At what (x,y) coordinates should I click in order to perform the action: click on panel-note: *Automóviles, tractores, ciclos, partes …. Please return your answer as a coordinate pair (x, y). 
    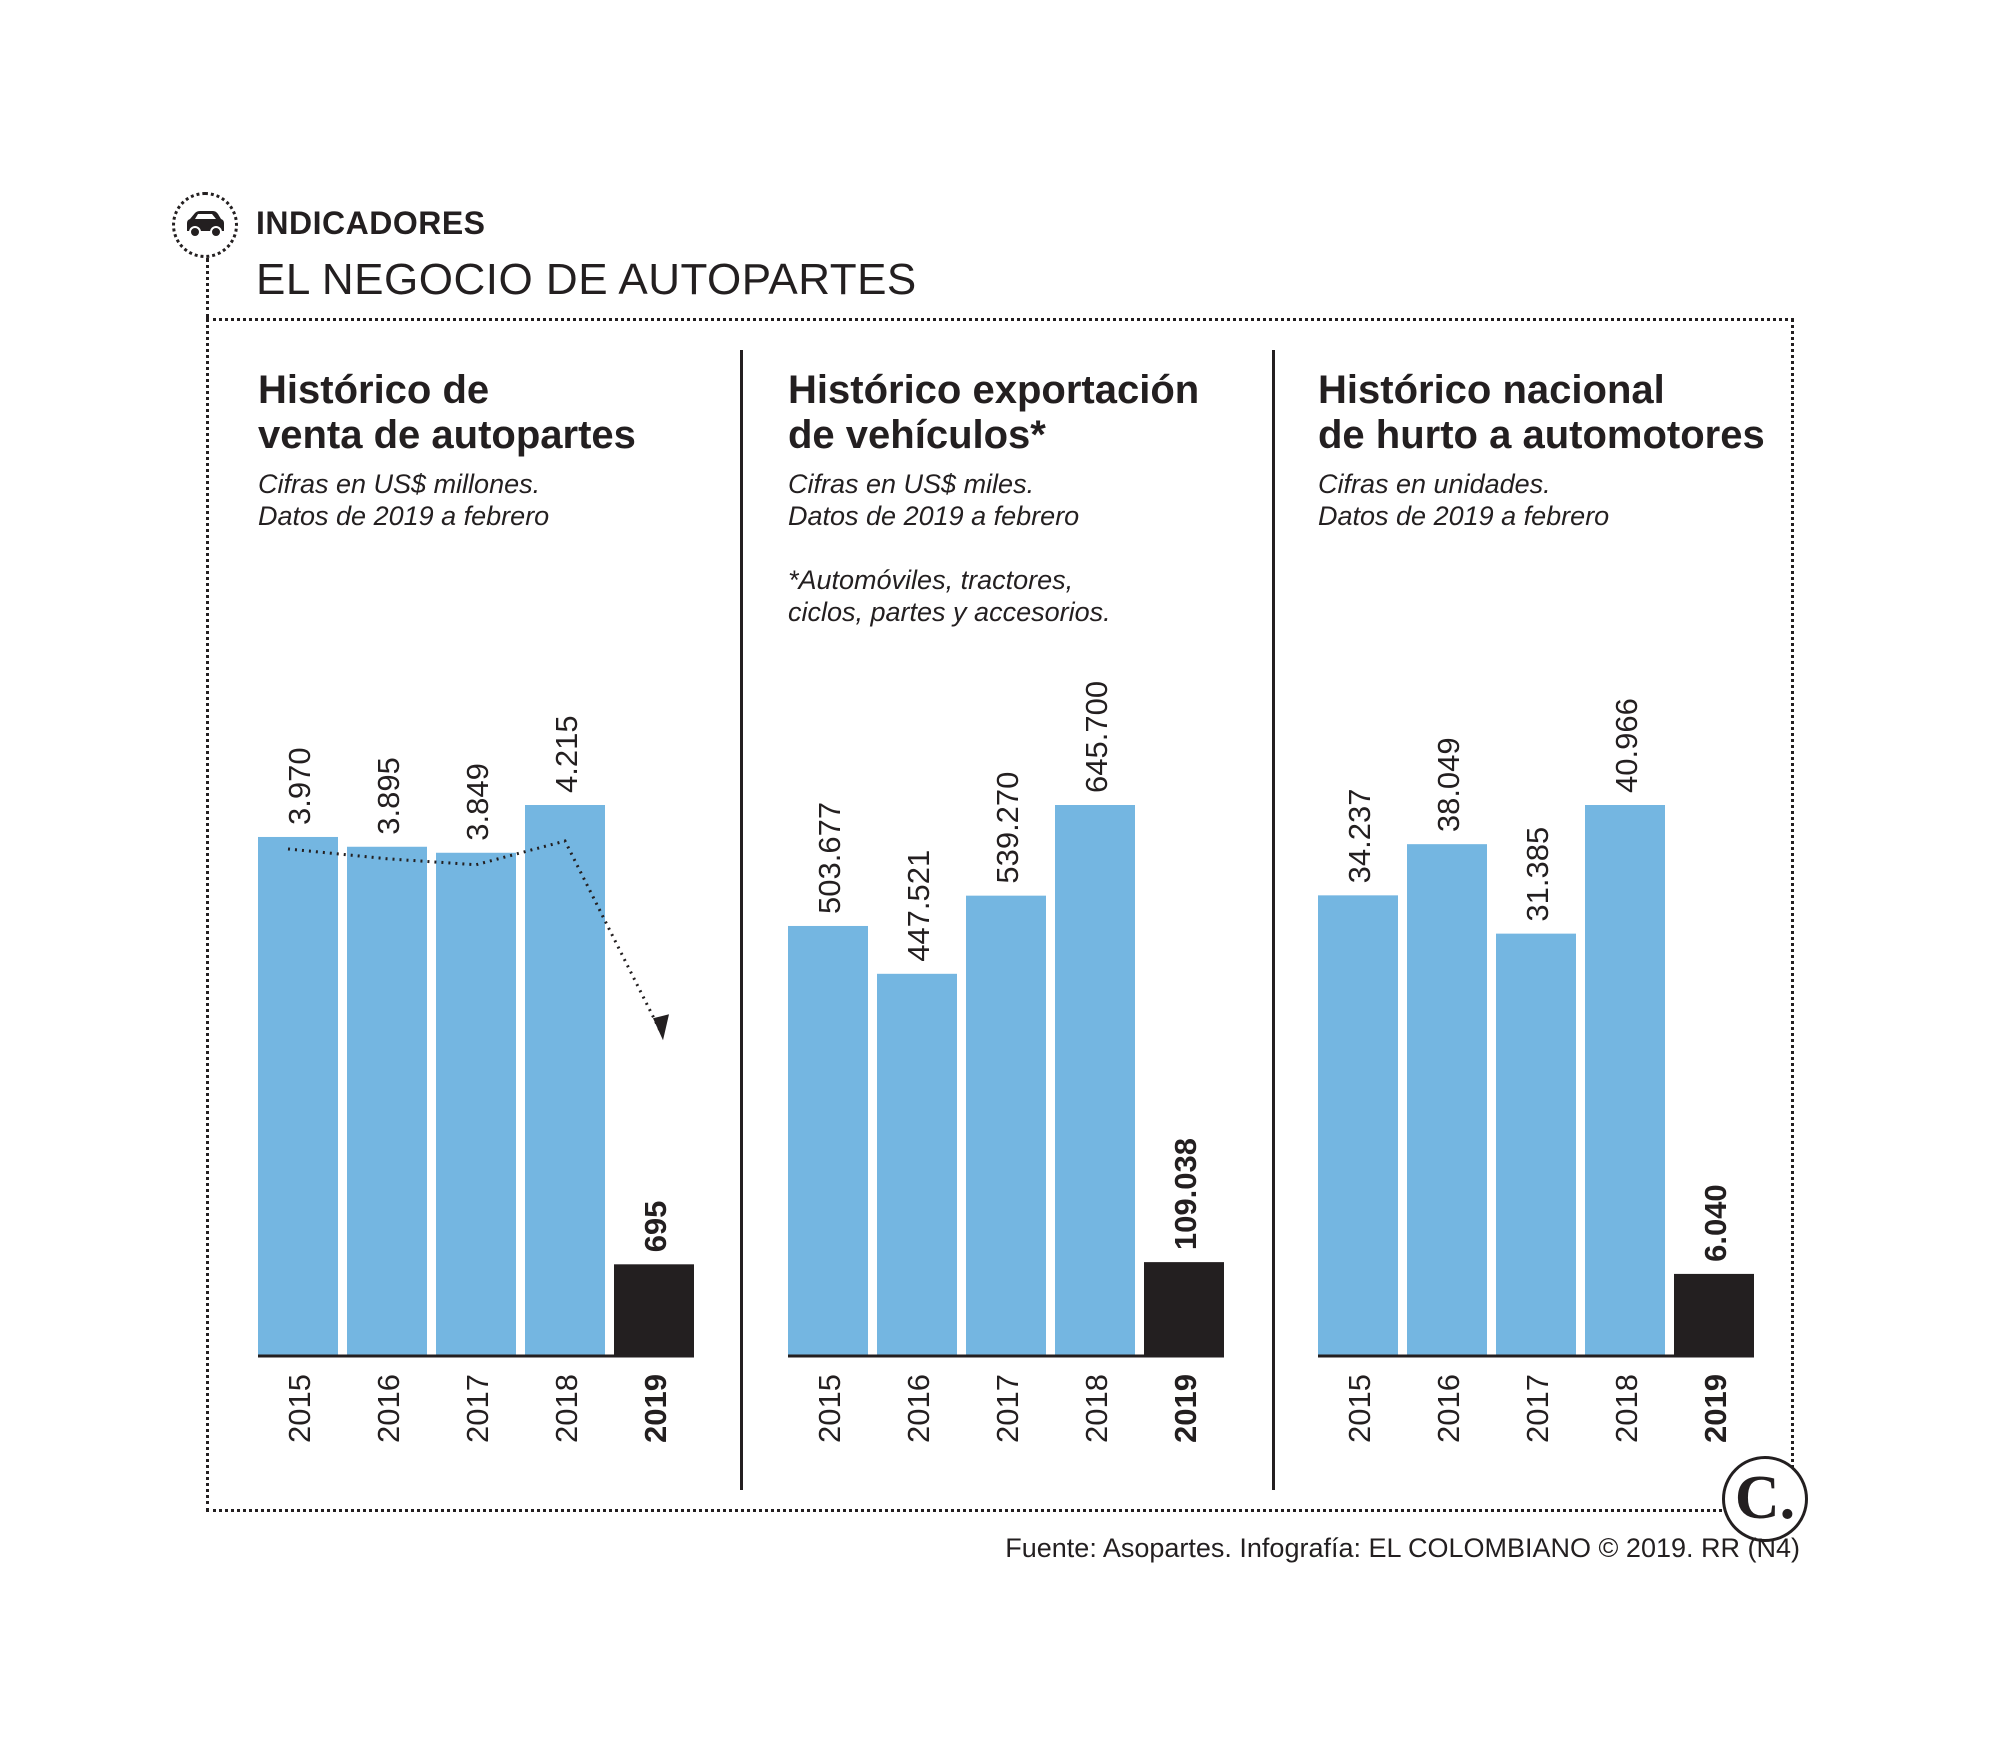
    Looking at the image, I should click on (949, 596).